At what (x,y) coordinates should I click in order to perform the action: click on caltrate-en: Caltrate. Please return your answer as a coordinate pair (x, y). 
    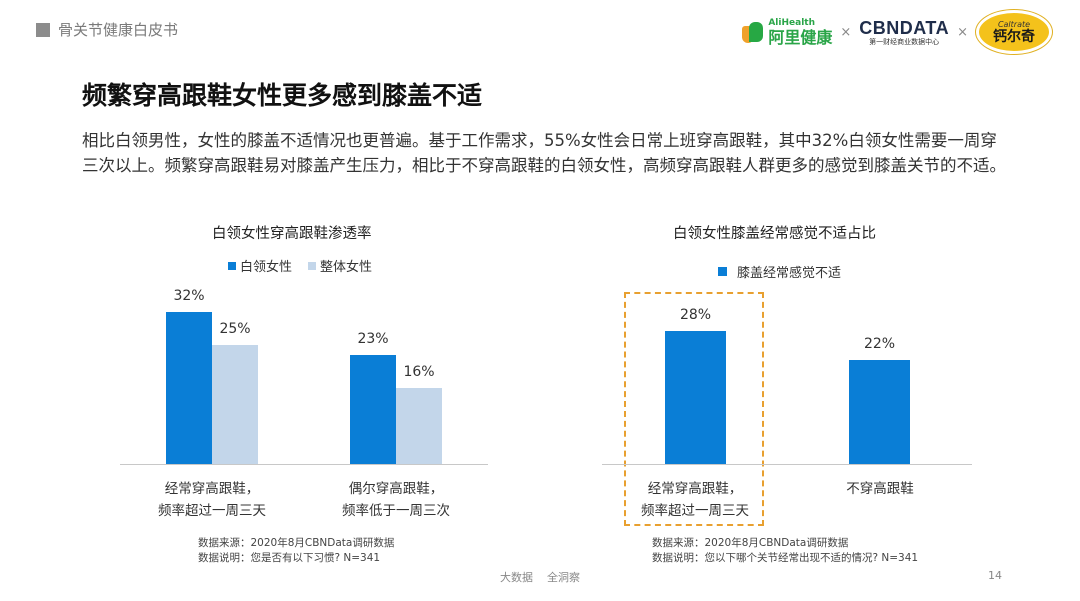
    Looking at the image, I should click on (1014, 24).